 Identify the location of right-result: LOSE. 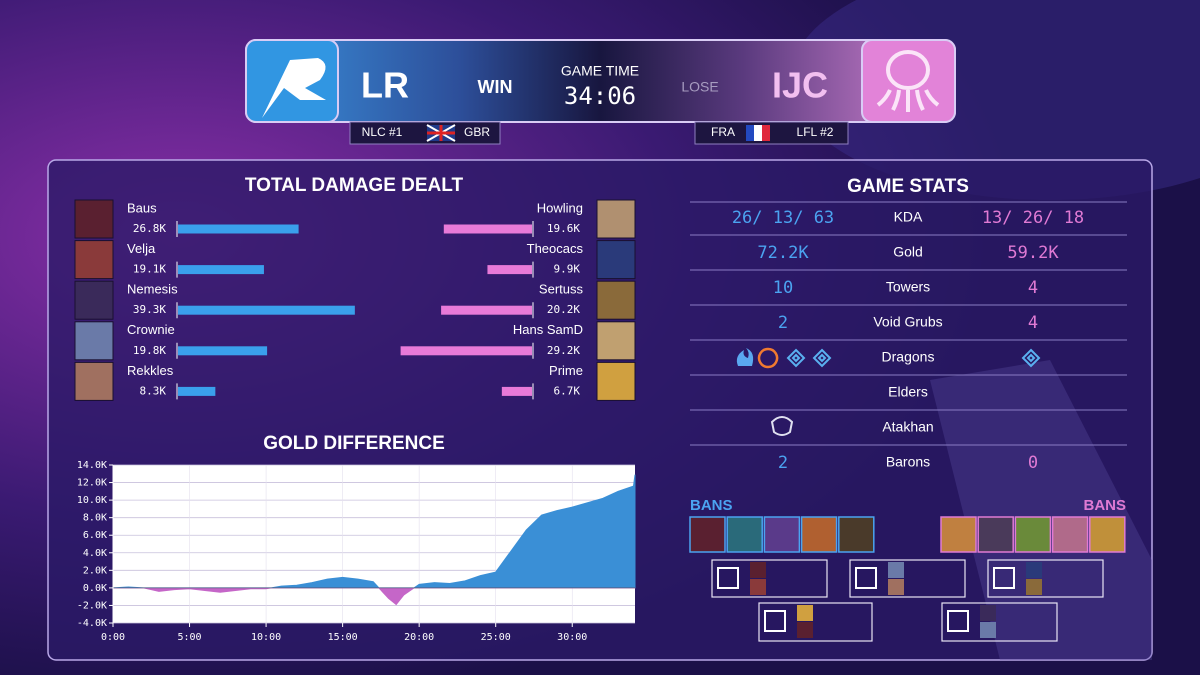
(699, 87).